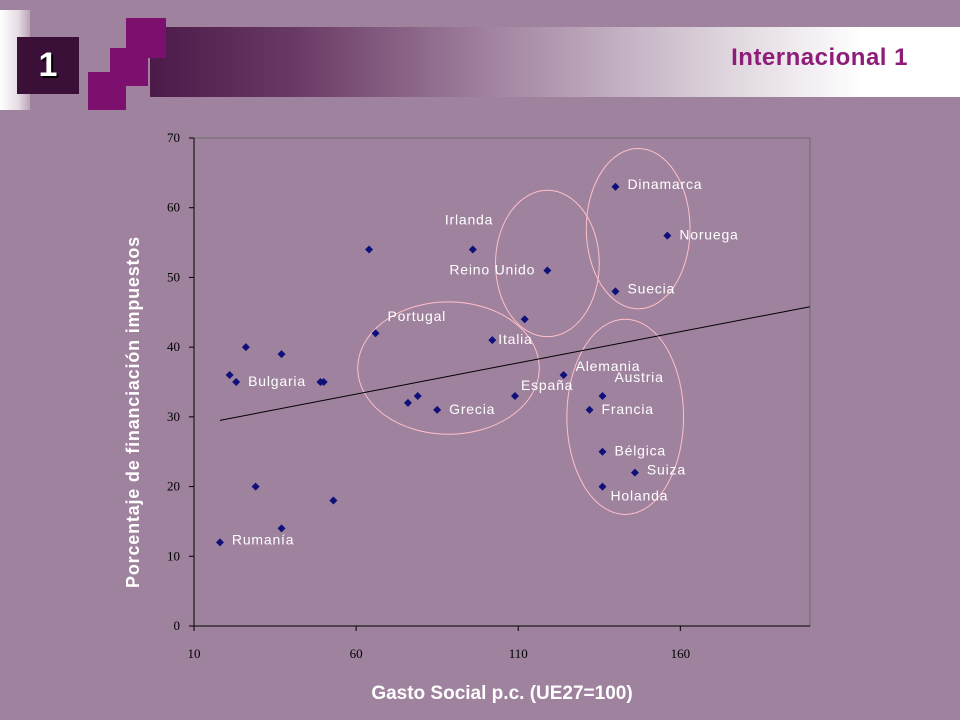 Image resolution: width=960 pixels, height=720 pixels. I want to click on slide-number-badge: 1, so click(48, 65).